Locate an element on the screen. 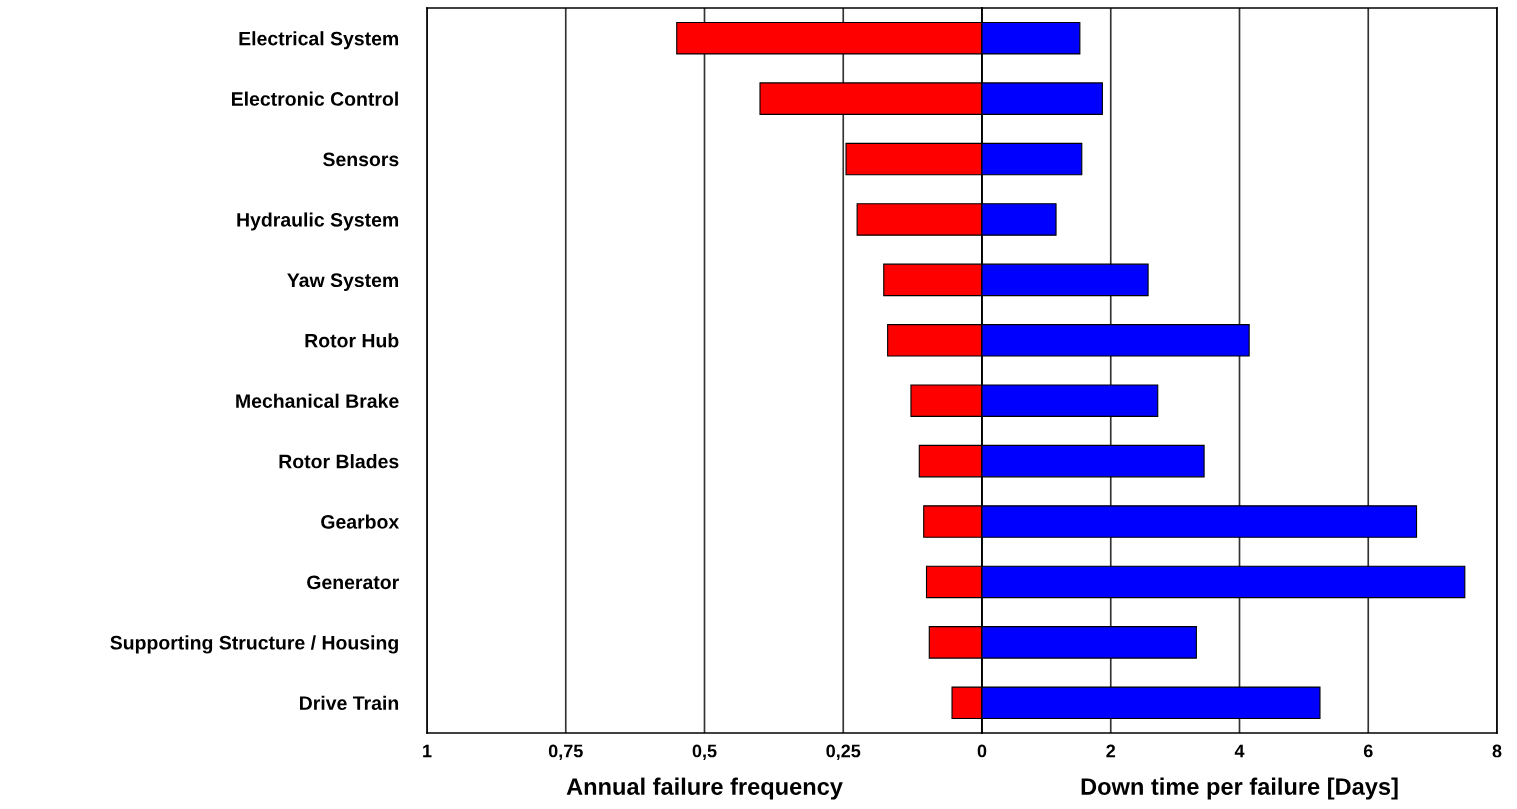  y-tick-label: Electronic Control is located at coordinates (315, 98).